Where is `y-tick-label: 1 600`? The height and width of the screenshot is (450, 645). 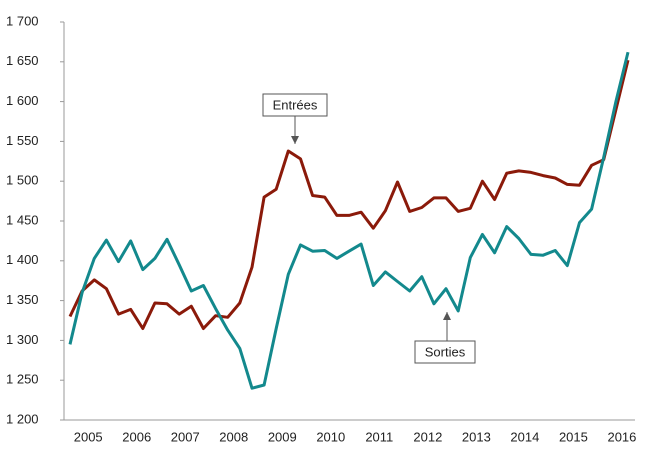
y-tick-label: 1 600 is located at coordinates (22, 100).